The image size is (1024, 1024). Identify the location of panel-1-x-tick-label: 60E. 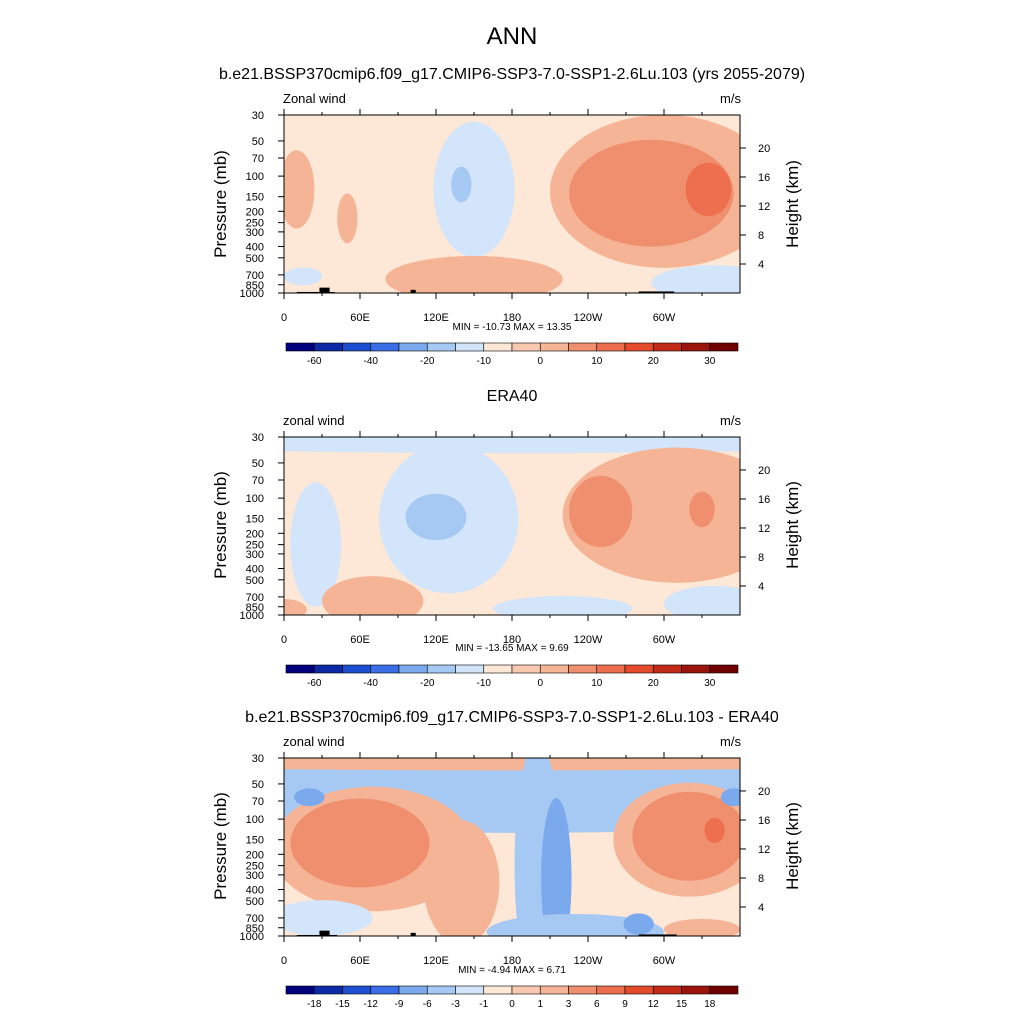
(360, 318).